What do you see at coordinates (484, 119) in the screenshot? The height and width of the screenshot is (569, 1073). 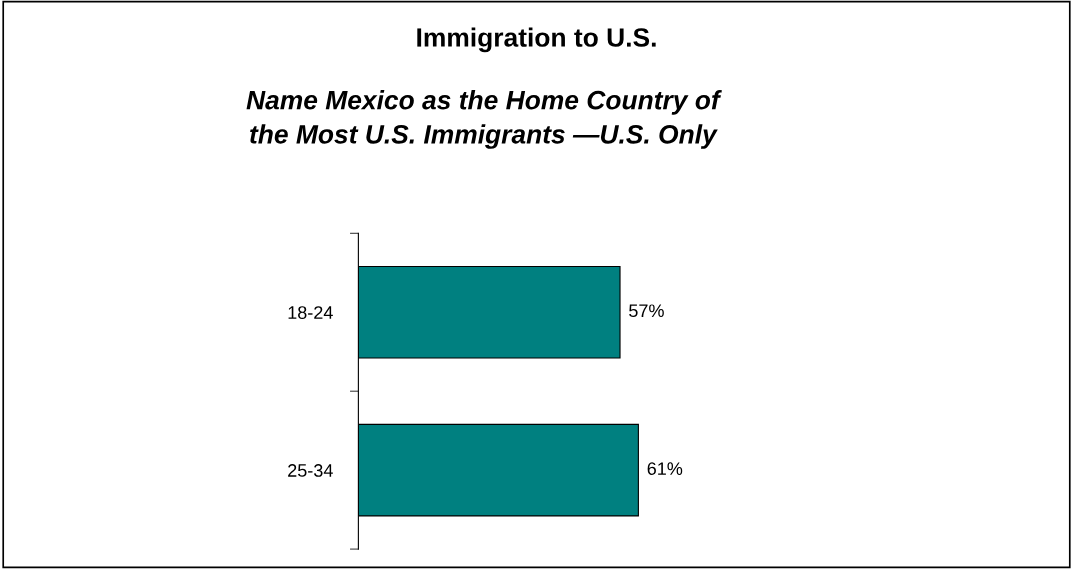 I see `chart-subtitle: Name Mexico as the Home Country of the Most U.S. Immigrants —U.S. Only` at bounding box center [484, 119].